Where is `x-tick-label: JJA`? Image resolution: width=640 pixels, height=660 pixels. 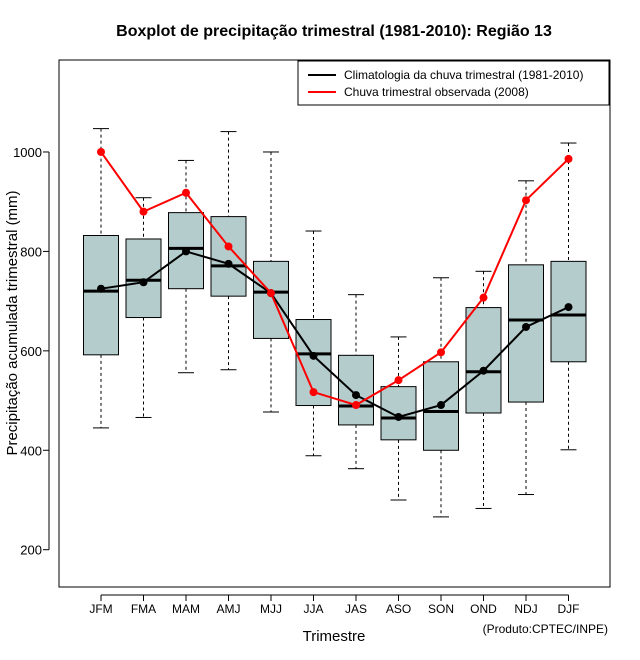
x-tick-label: JJA is located at coordinates (313, 609).